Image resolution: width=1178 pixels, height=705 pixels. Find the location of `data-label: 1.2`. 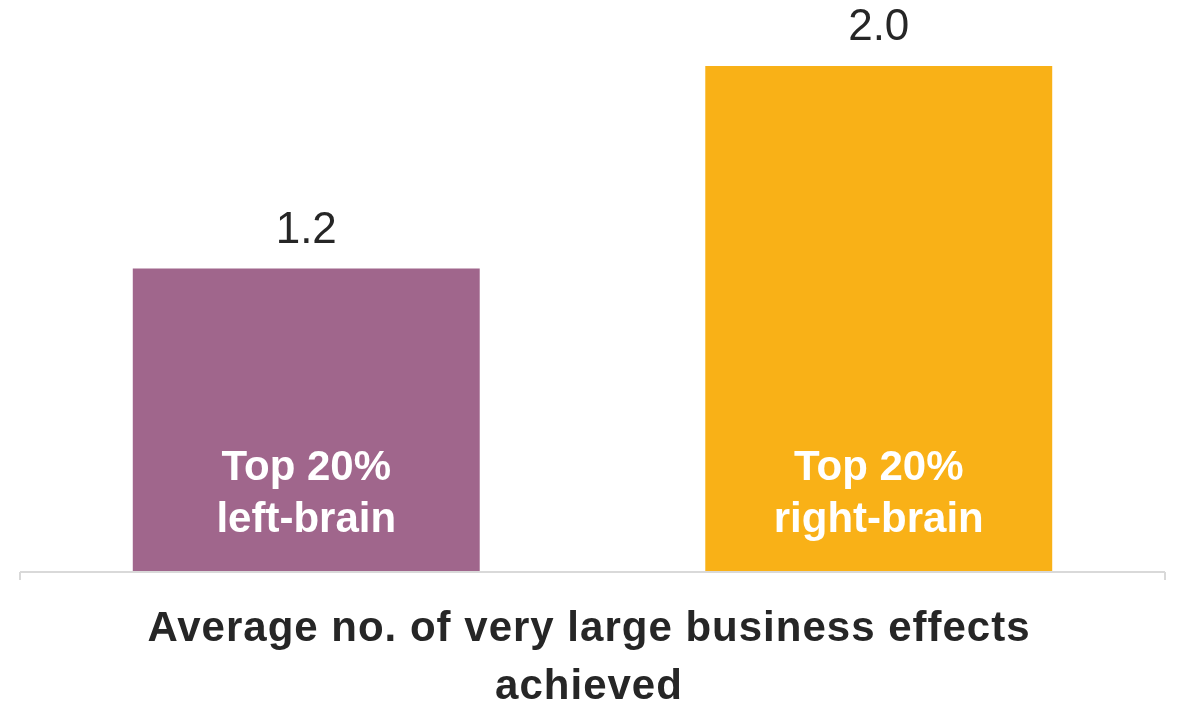

data-label: 1.2 is located at coordinates (306, 227).